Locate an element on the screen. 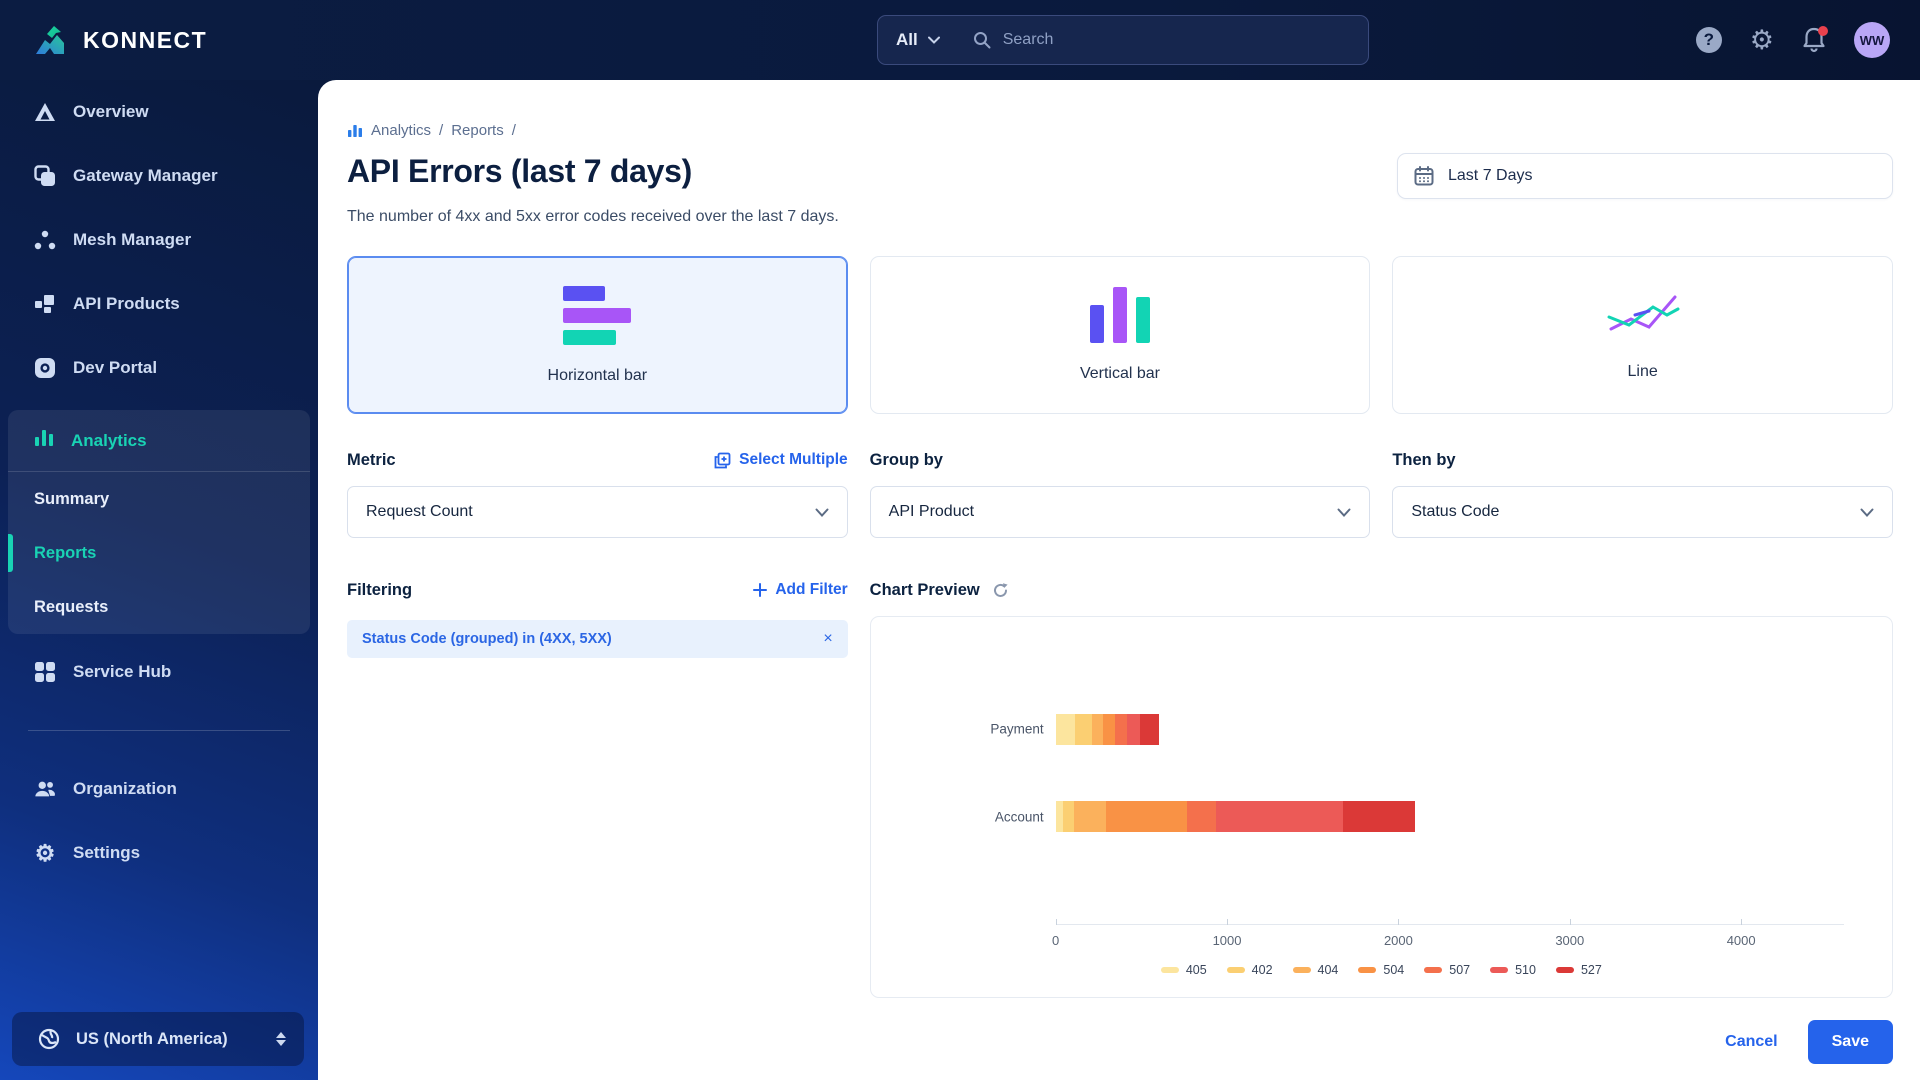 The width and height of the screenshot is (1920, 1080). sidebar-item-dev-portal: Dev Portal is located at coordinates (159, 368).